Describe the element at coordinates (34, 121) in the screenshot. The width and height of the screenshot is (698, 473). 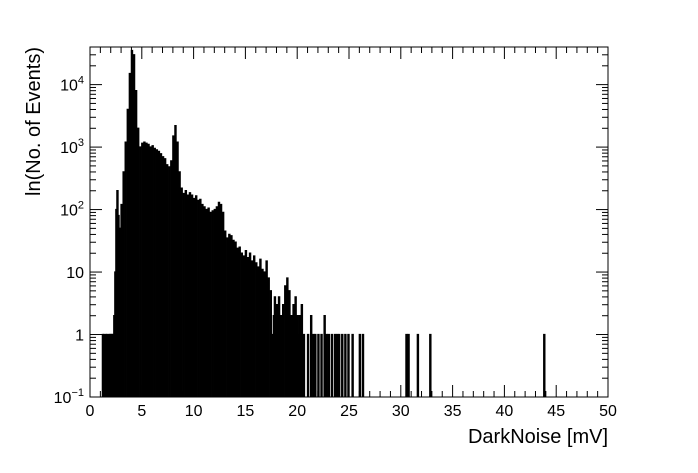
I see `y-axis-title: ln(No. of Events)` at that location.